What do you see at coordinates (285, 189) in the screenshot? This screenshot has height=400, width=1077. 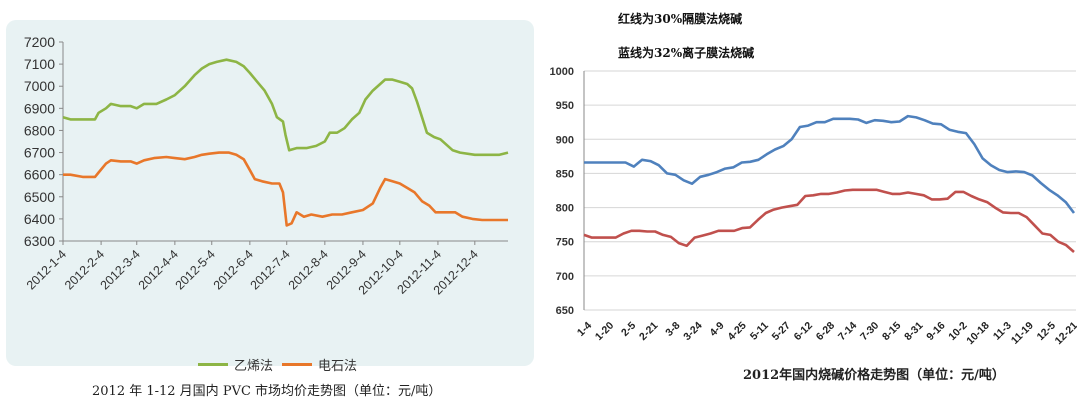 I see `series-line-calcium-carbide` at bounding box center [285, 189].